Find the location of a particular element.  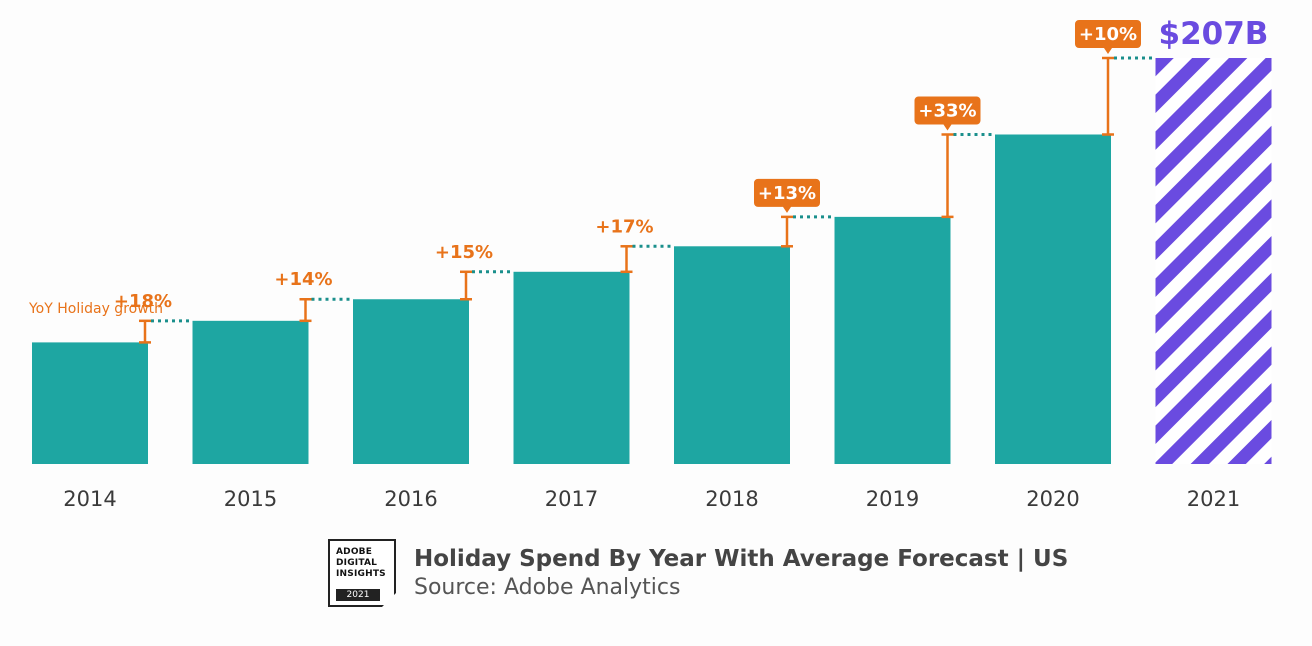

growth-label: +18% is located at coordinates (143, 301).